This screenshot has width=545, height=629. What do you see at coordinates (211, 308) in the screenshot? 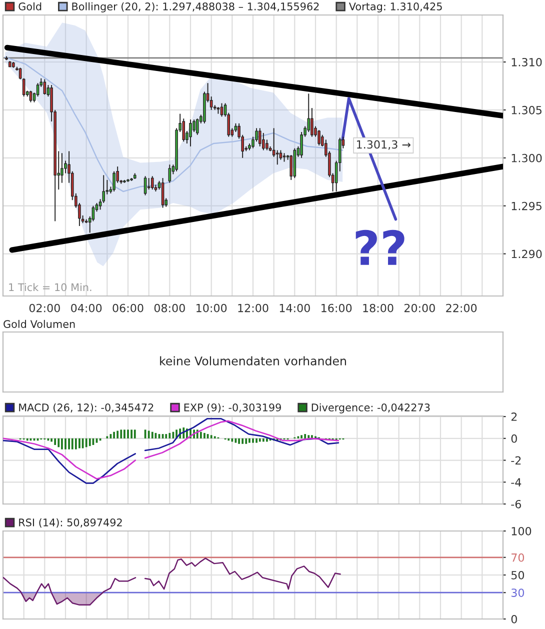
I see `x-tick-label: 10:00` at bounding box center [211, 308].